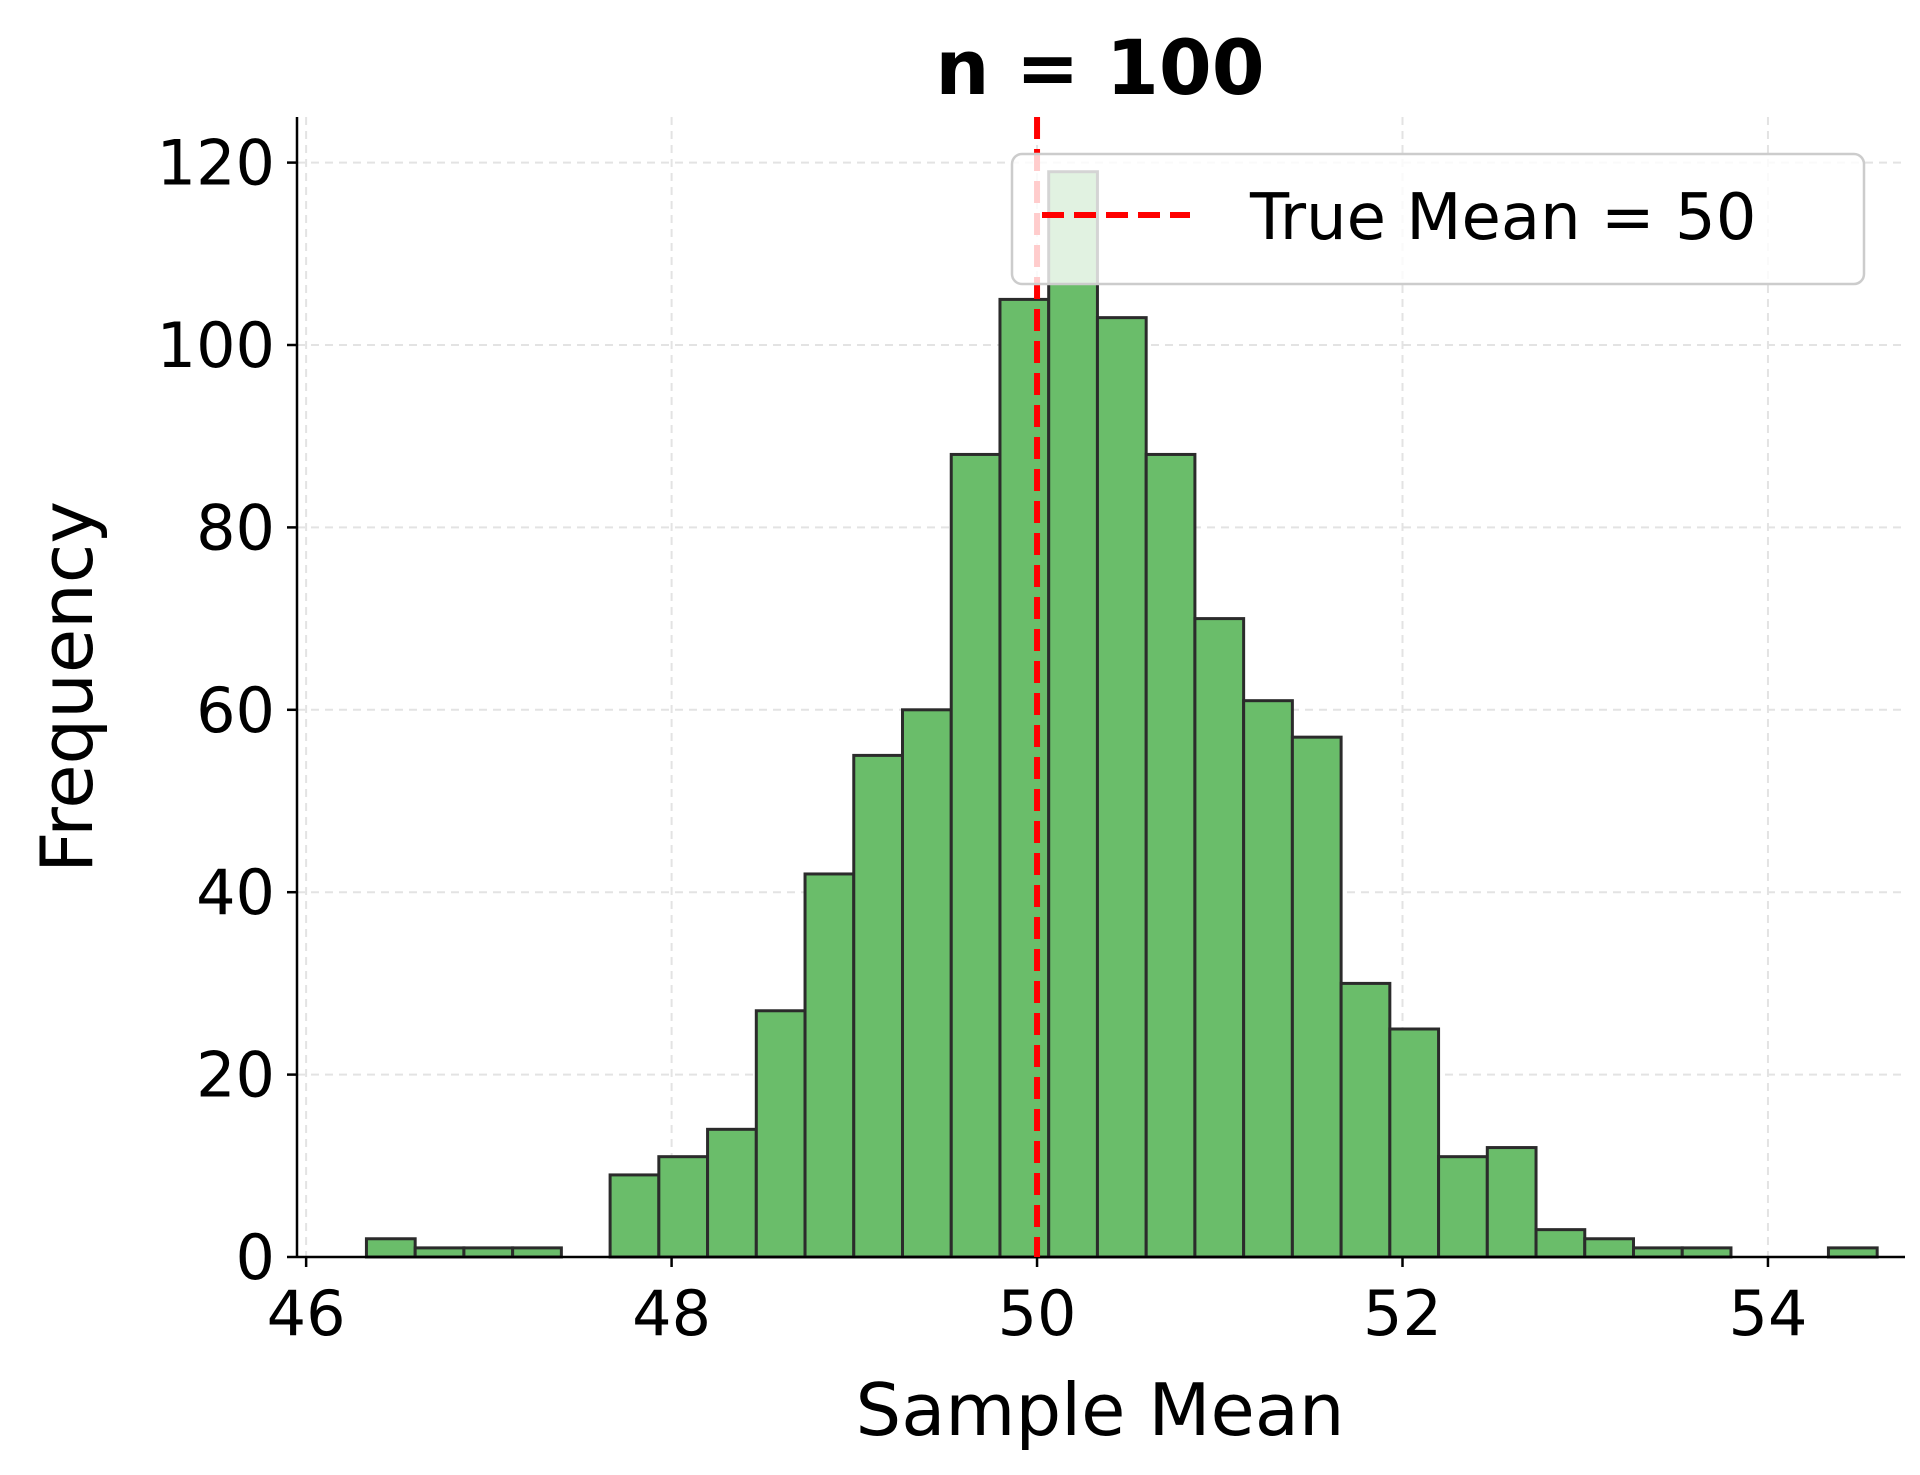 Image resolution: width=1920 pixels, height=1475 pixels. I want to click on y-axis-label: Frequency, so click(67, 687).